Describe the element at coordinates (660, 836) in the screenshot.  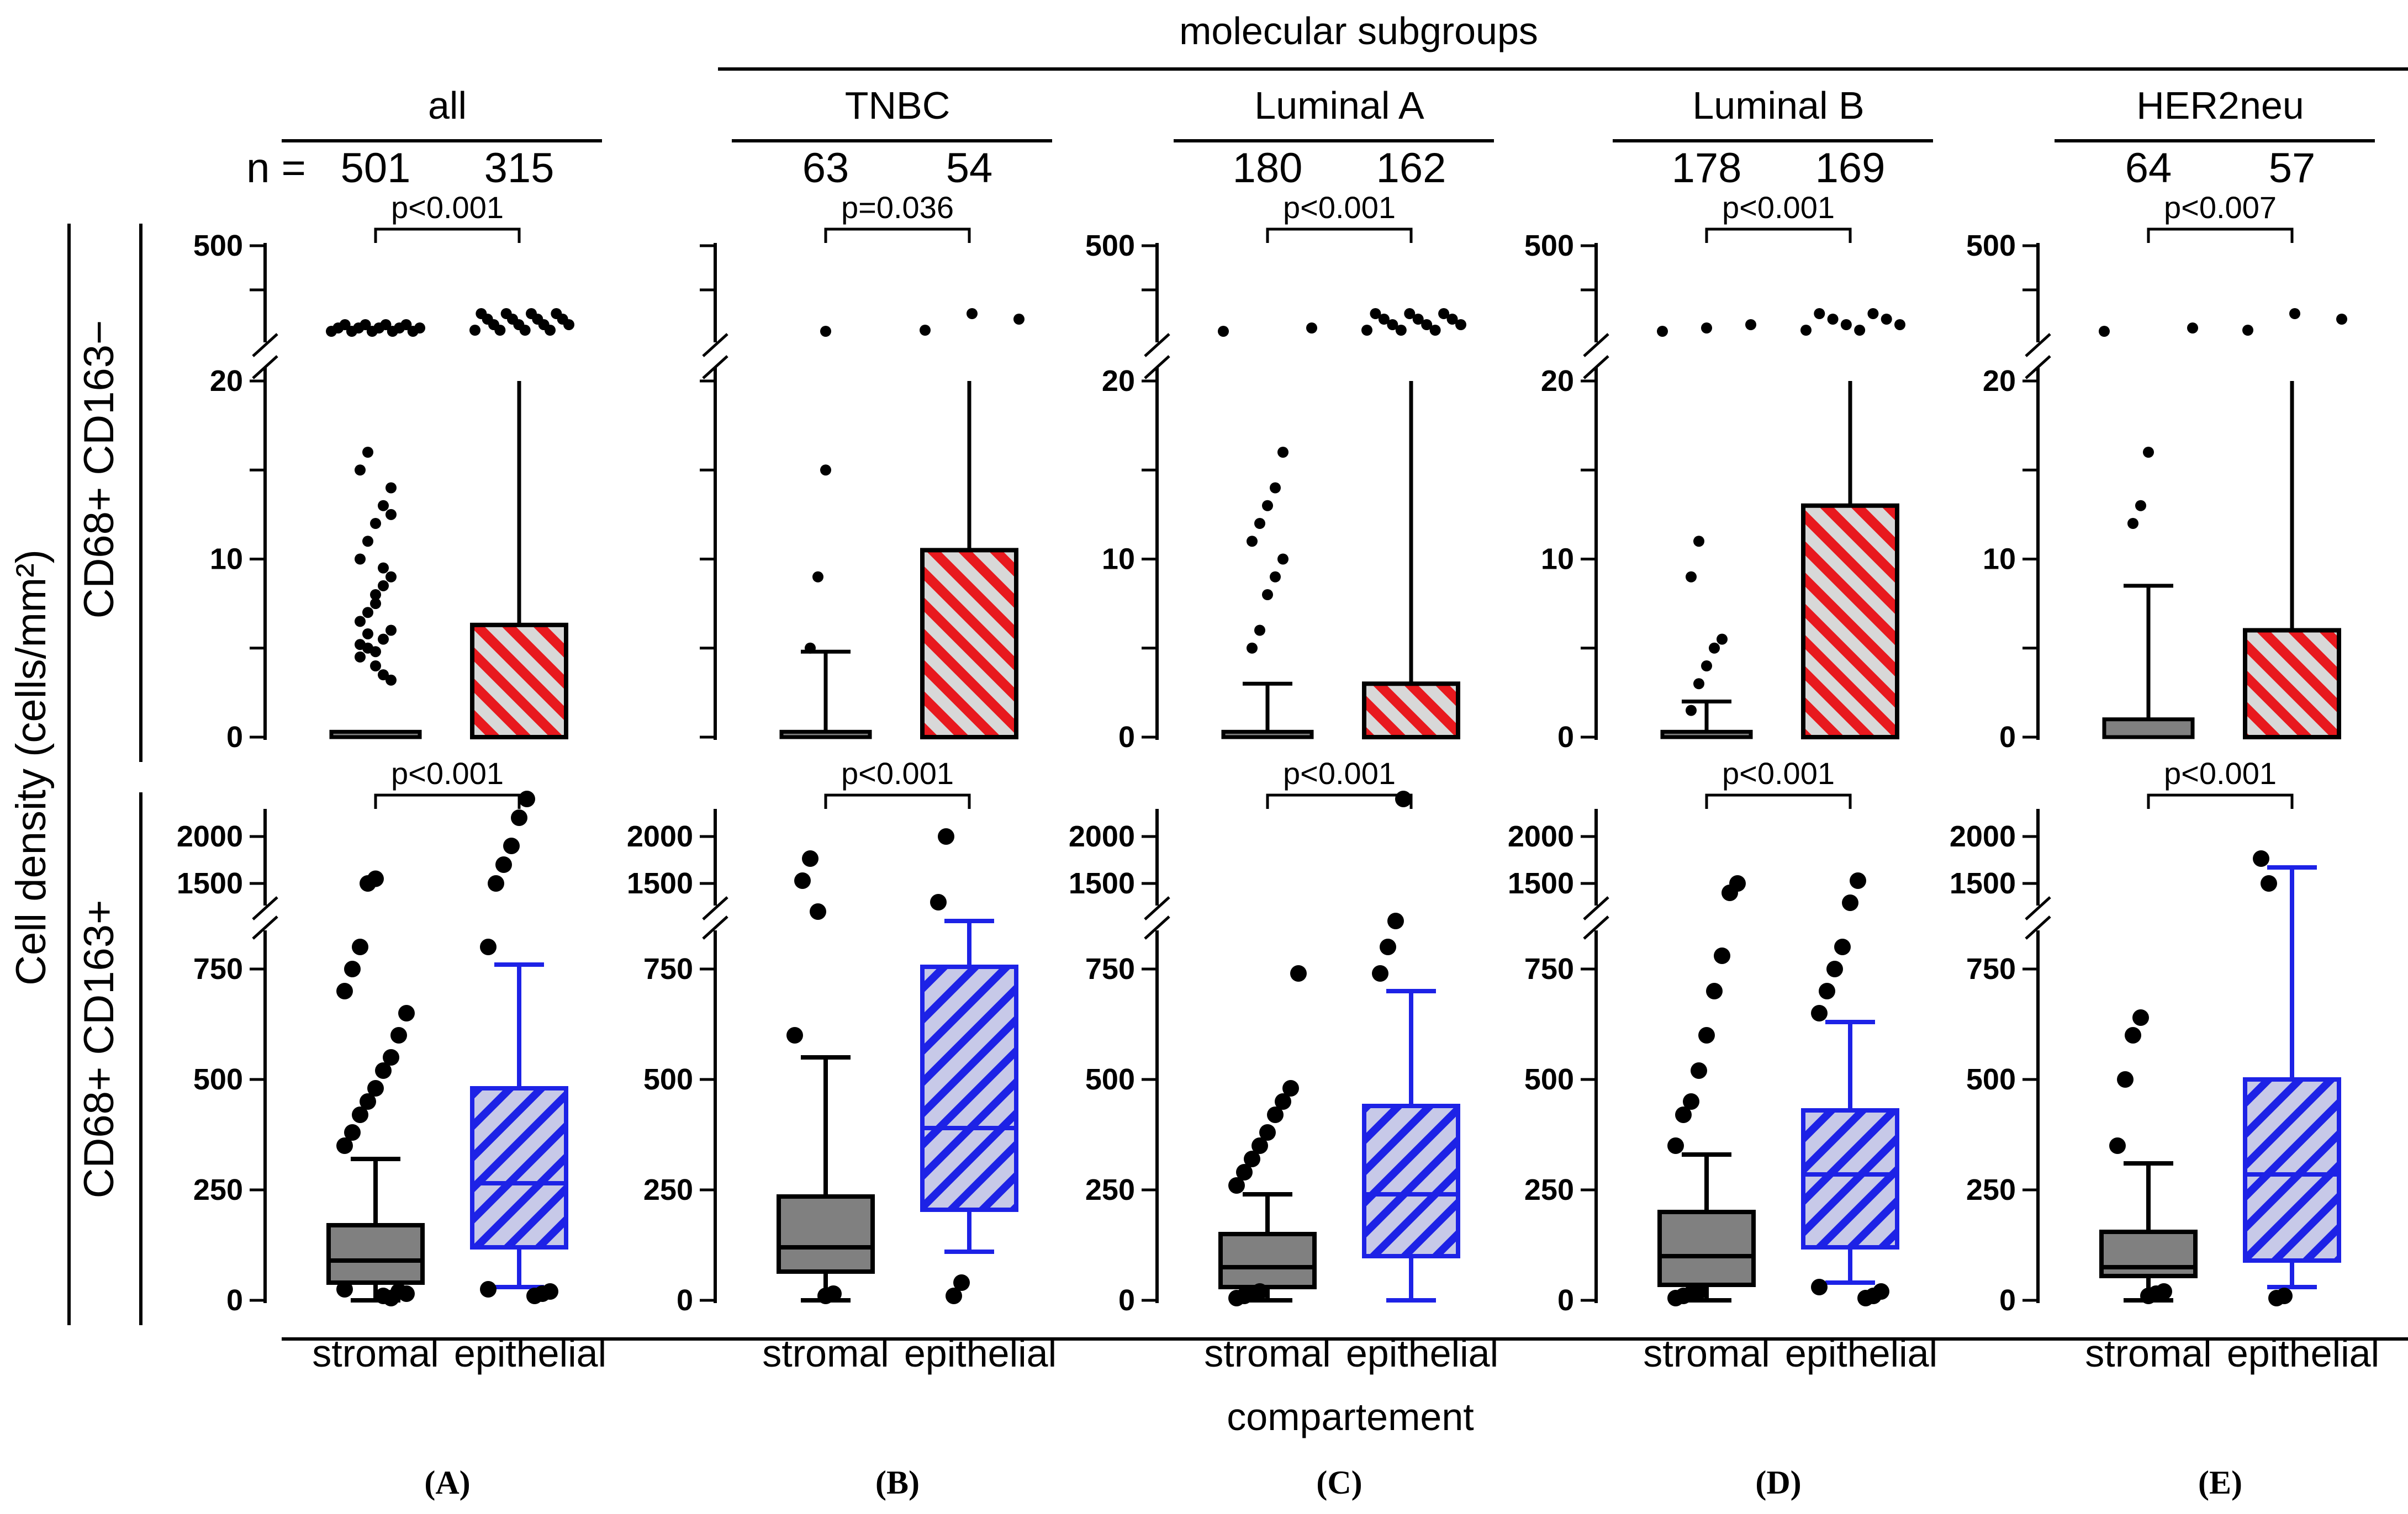
I see `tick-label: 2000` at that location.